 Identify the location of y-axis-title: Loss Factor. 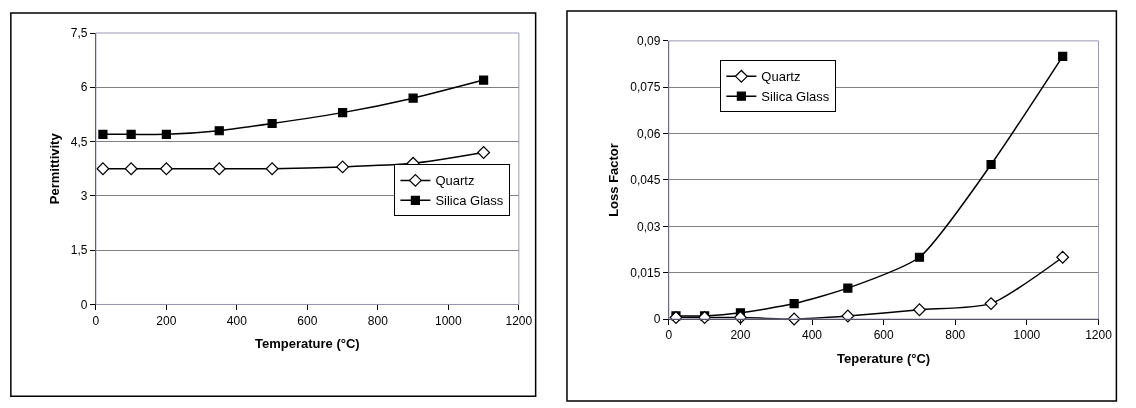
(614, 180).